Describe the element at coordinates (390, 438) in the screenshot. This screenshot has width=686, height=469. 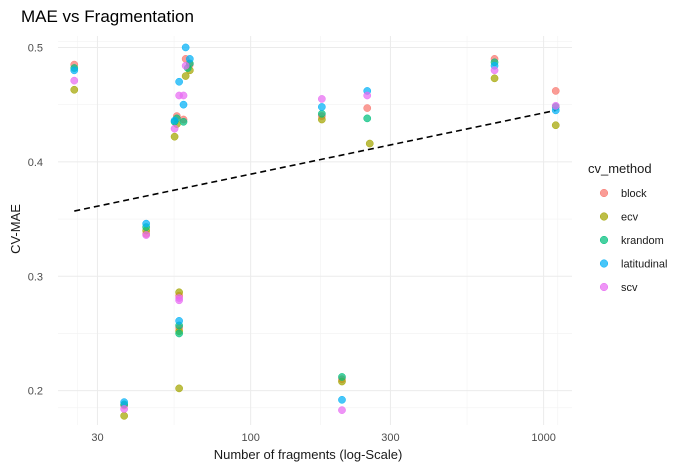
I see `x-tick-label: 300` at that location.